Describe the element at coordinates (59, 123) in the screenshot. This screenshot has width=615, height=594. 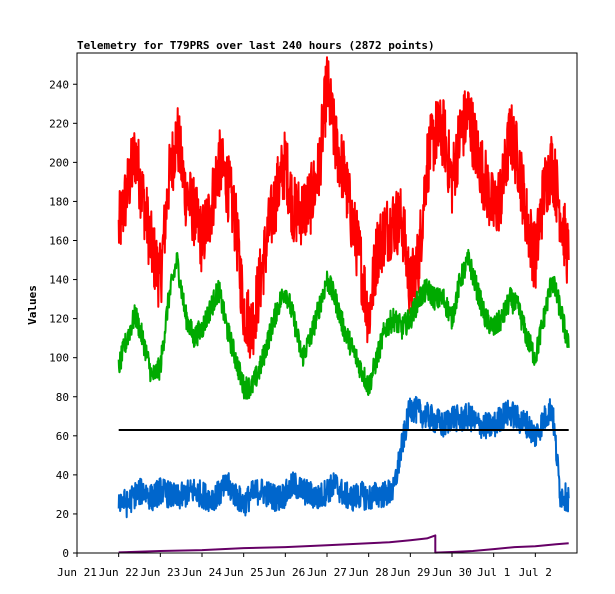
I see `y-tick-label: 220` at that location.